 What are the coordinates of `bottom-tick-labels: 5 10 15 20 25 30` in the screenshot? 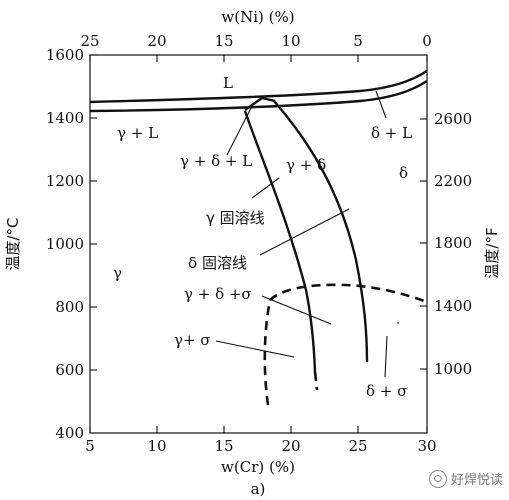 It's located at (260, 446).